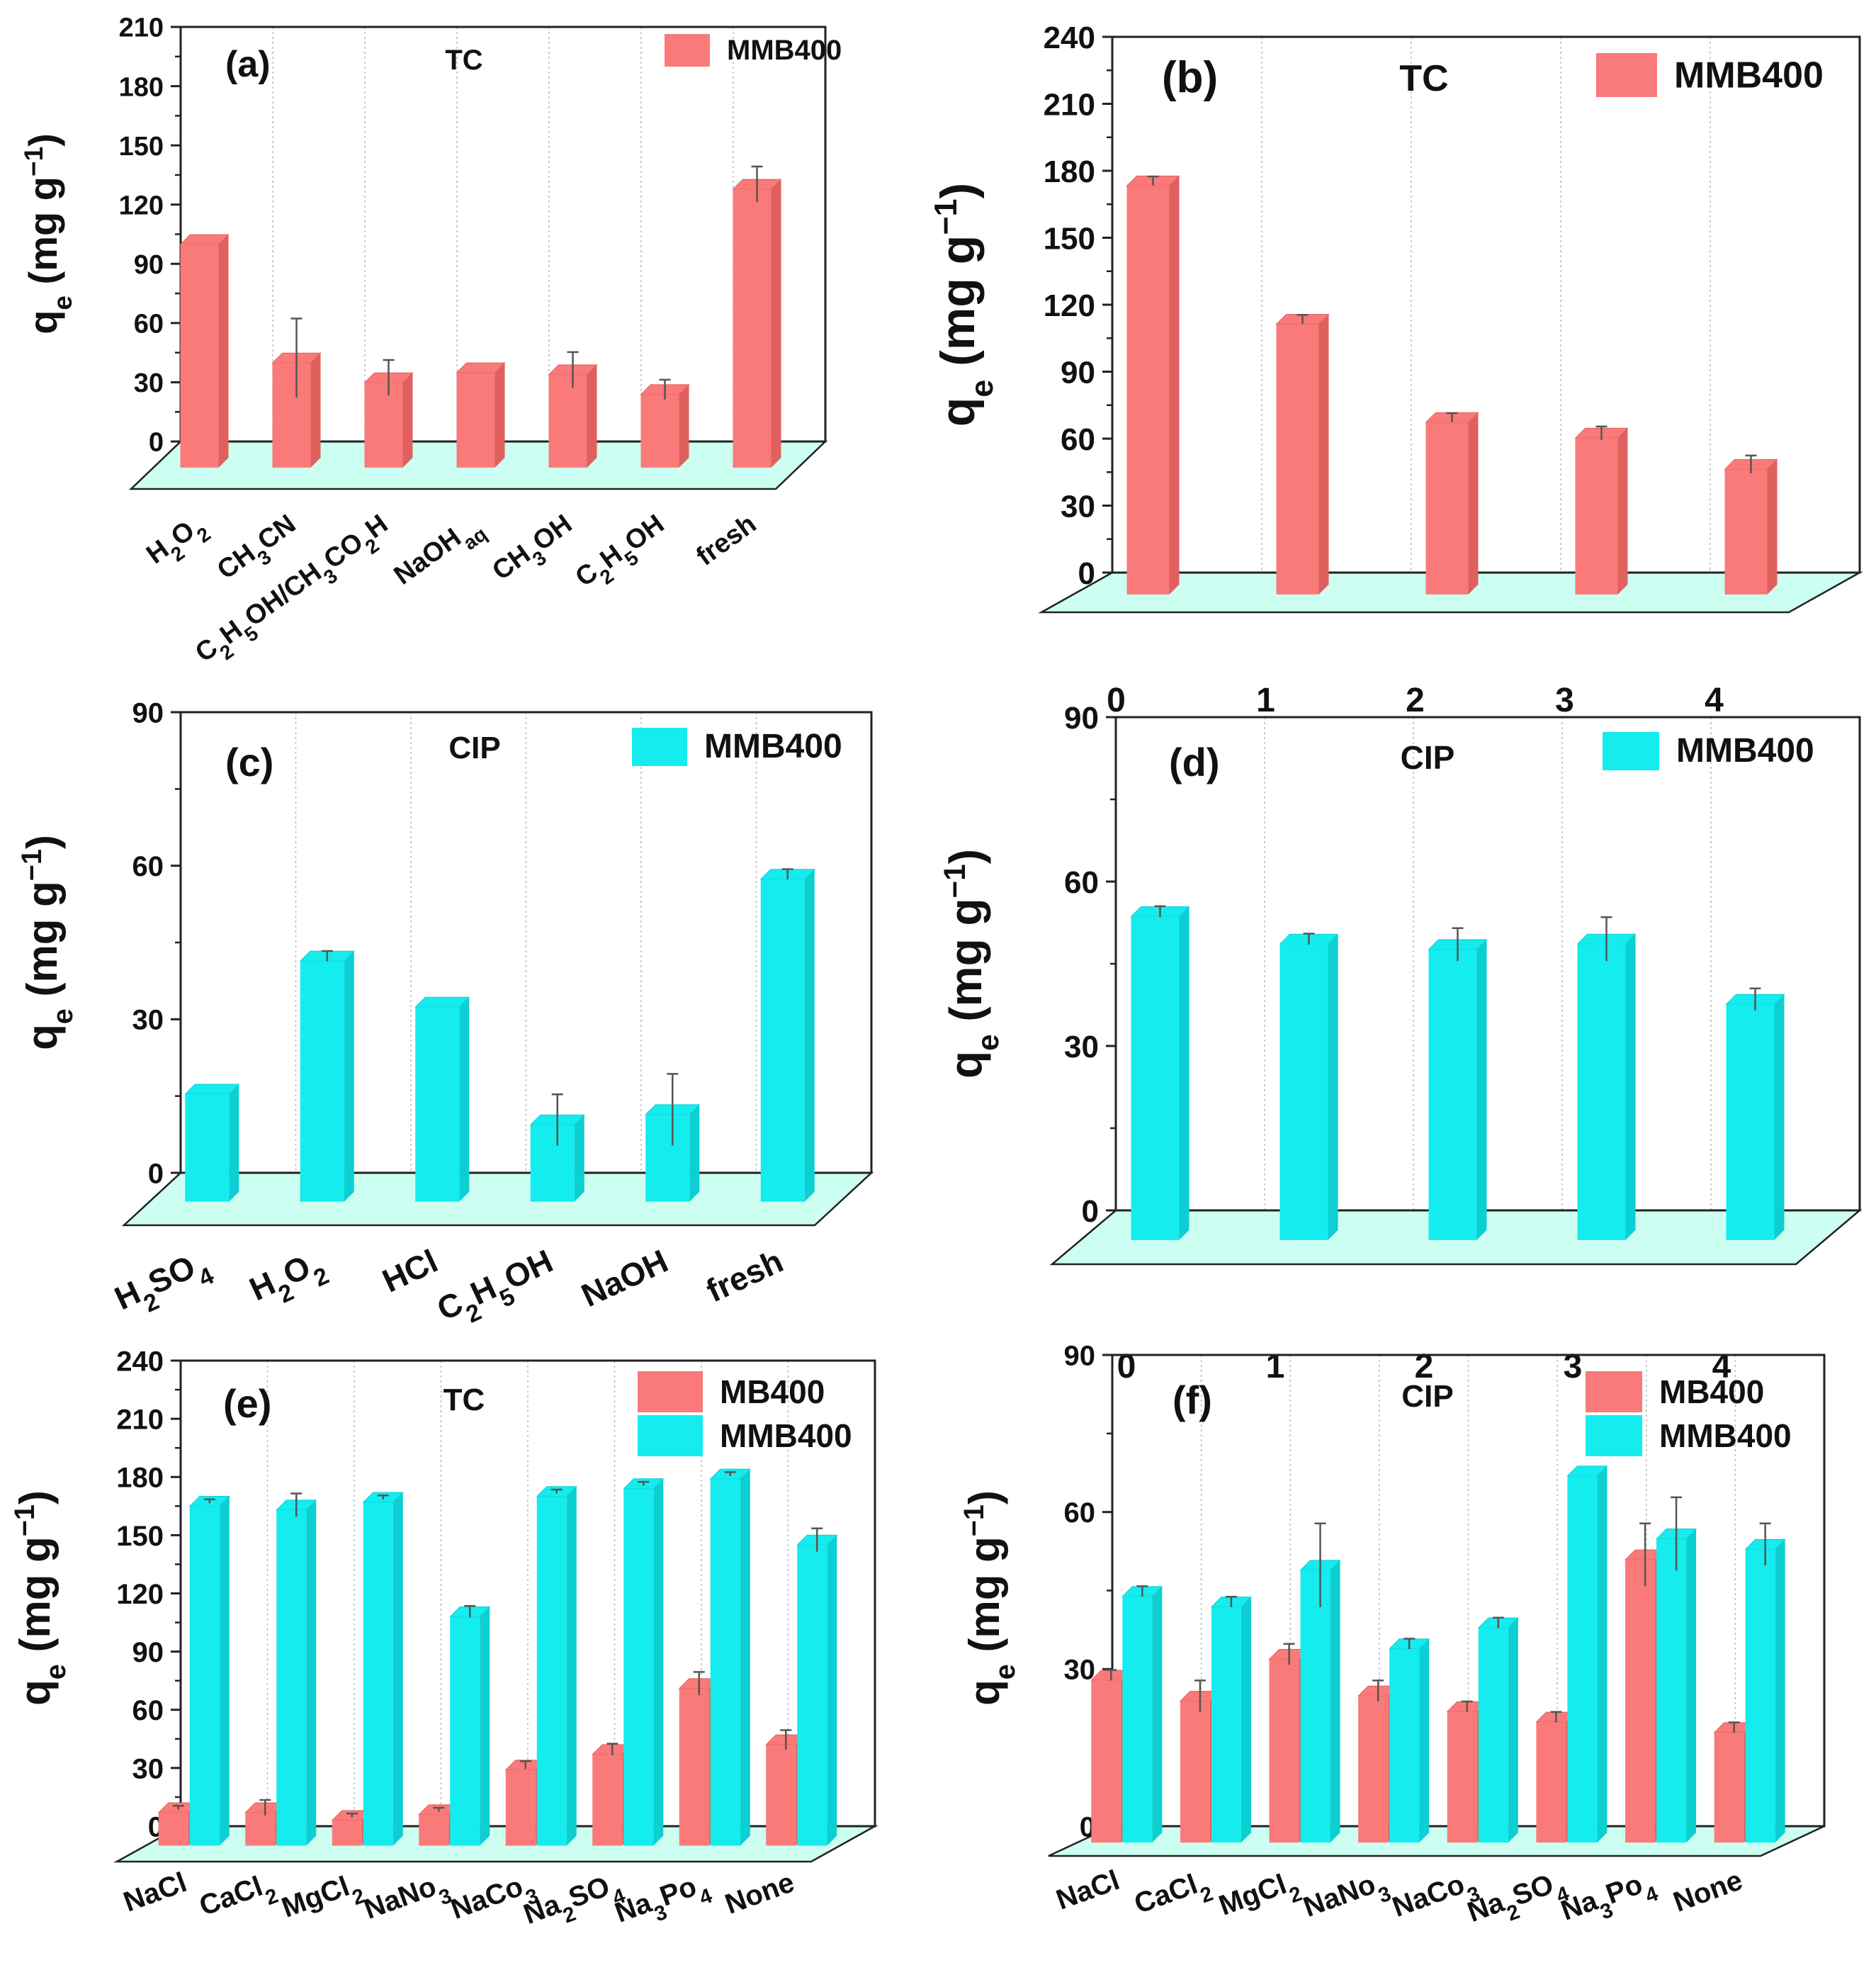 This screenshot has width=1876, height=1975. I want to click on y-tick-label: 150, so click(140, 1536).